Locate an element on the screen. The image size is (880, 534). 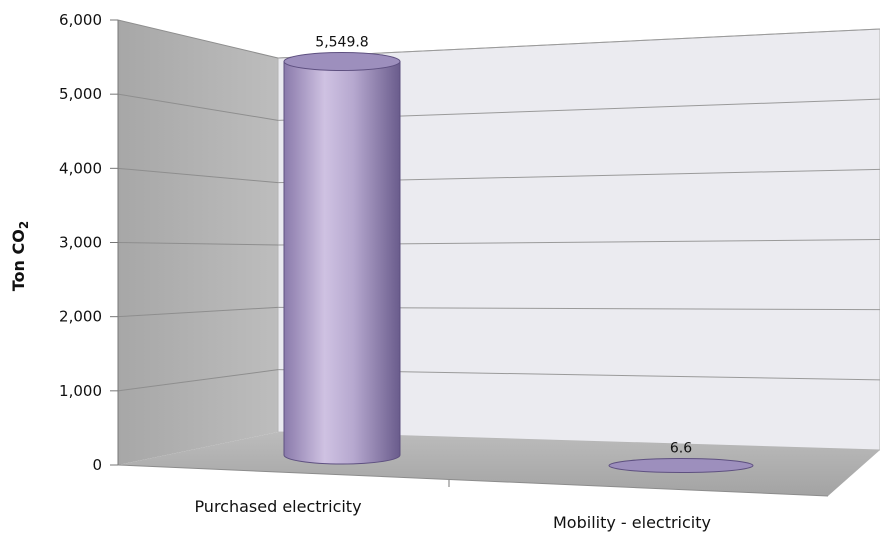
y-axis-label: Ton CO2 is located at coordinates (20, 256).